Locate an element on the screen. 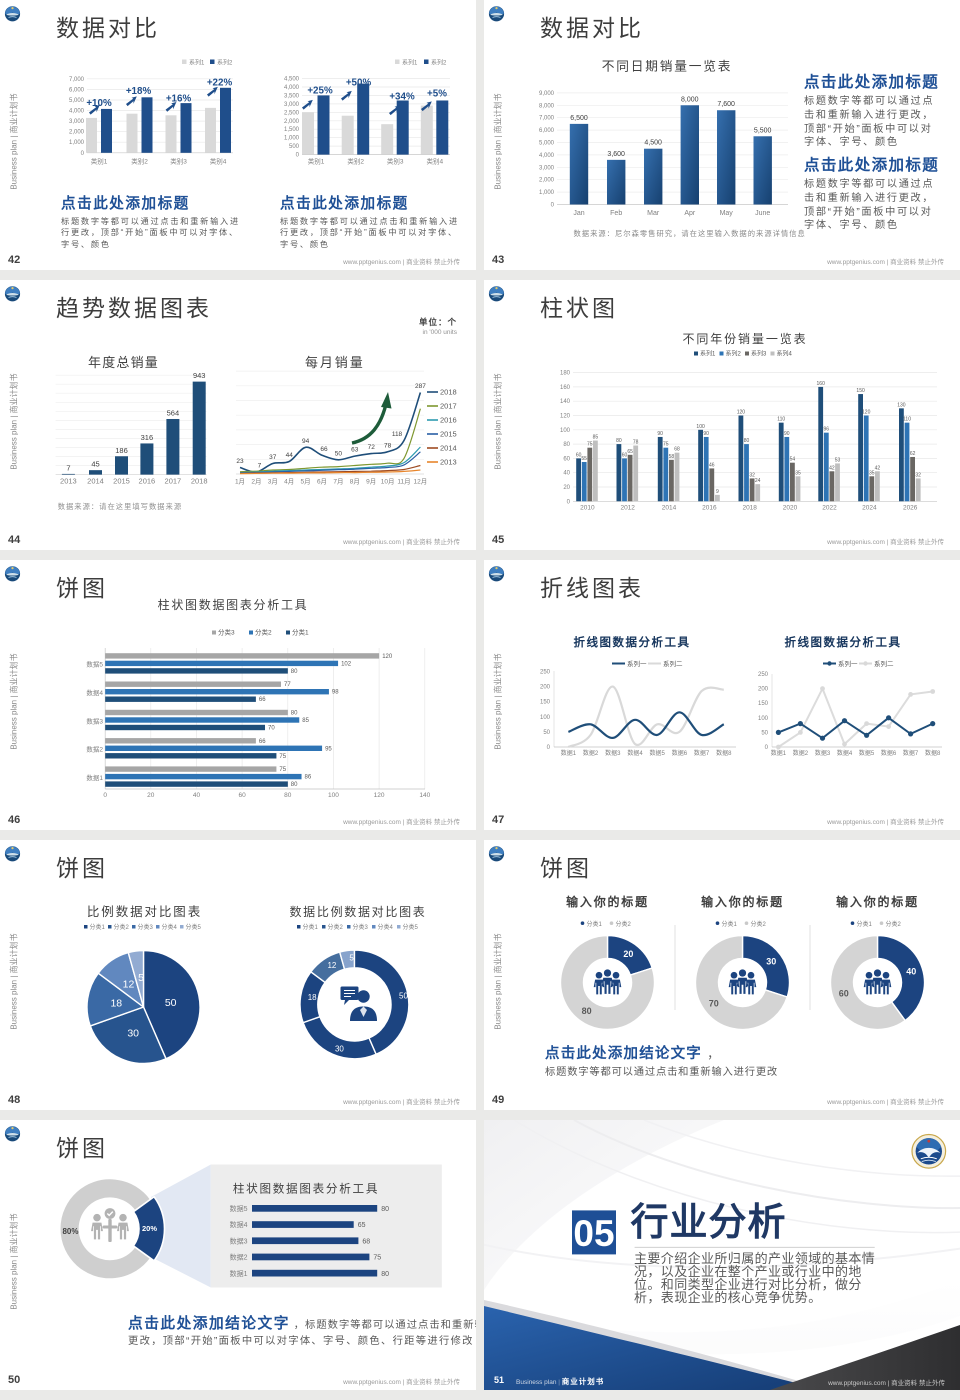 The image size is (960, 1400). svg-text: 6,500 is located at coordinates (579, 118).